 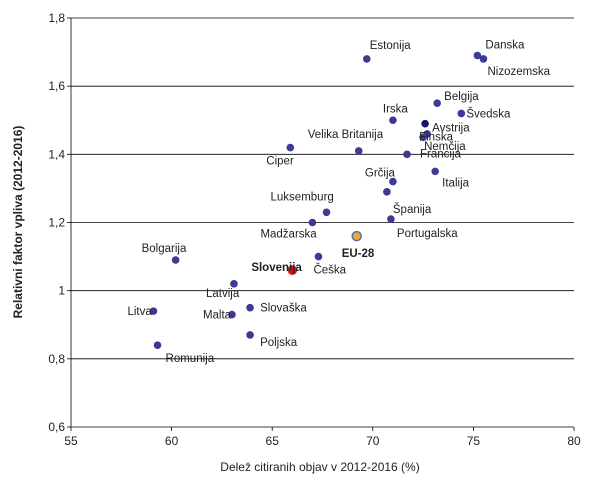 I want to click on point-slovenija, so click(x=292, y=270).